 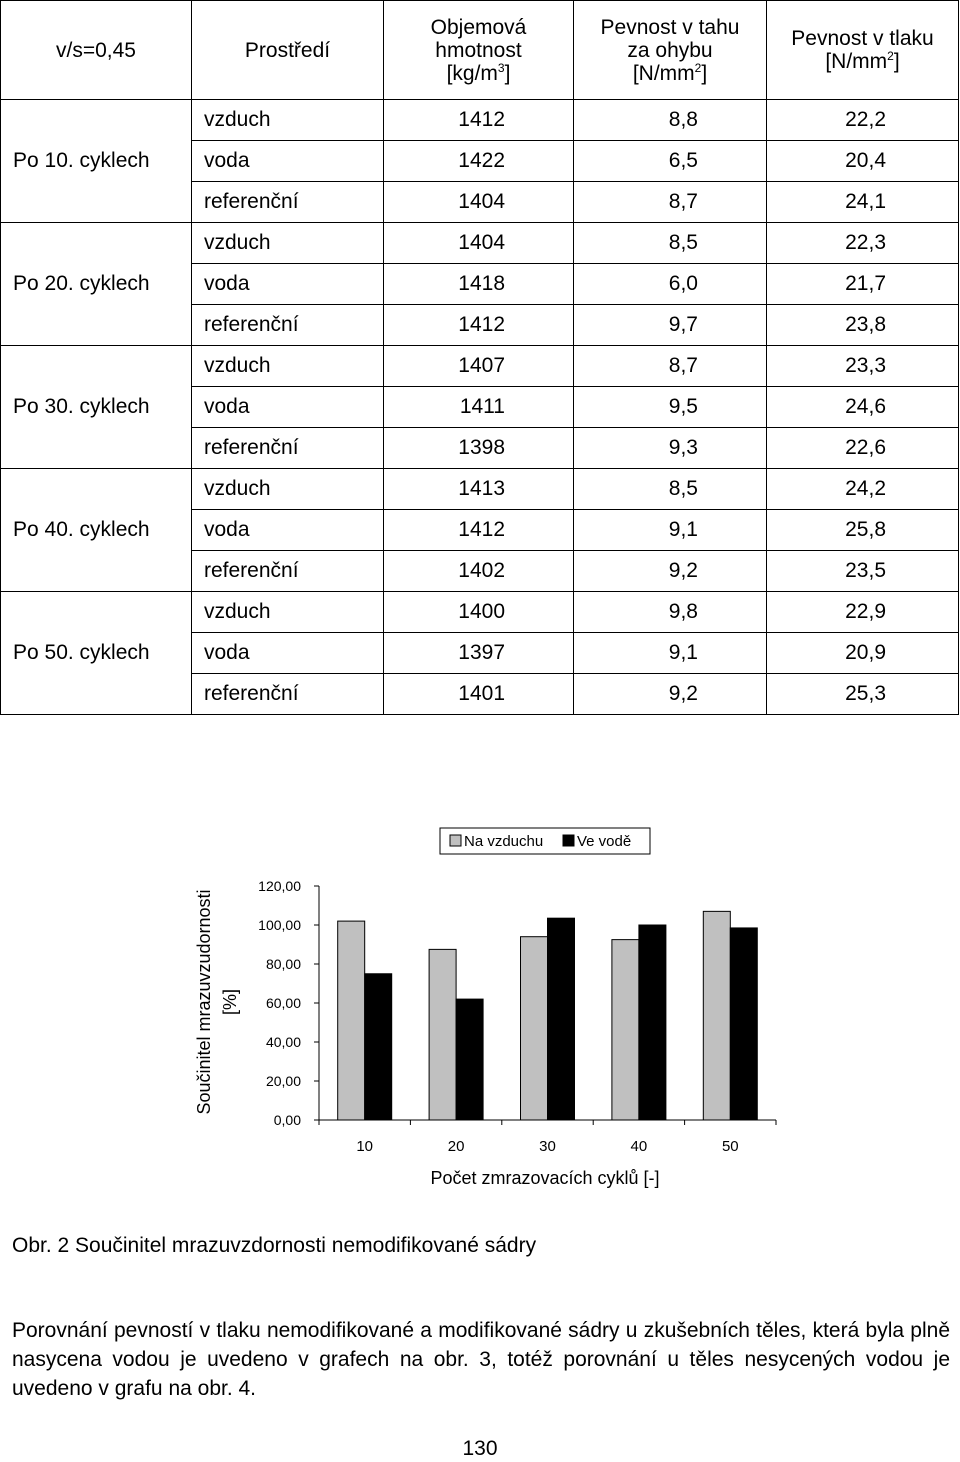 I want to click on legend-box, so click(x=545, y=841).